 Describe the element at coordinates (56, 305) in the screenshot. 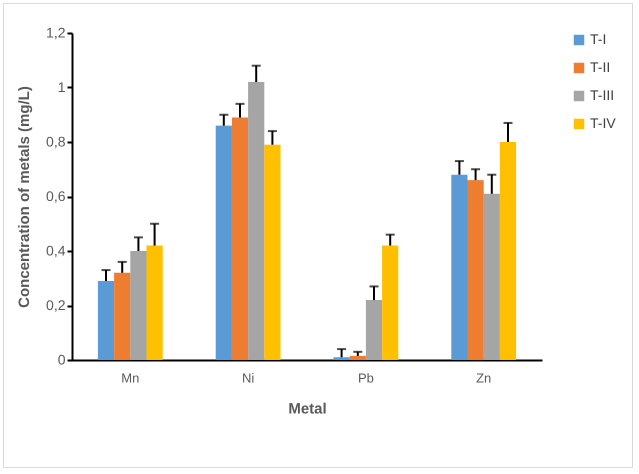

I see `y-tick-label: 0,2` at that location.